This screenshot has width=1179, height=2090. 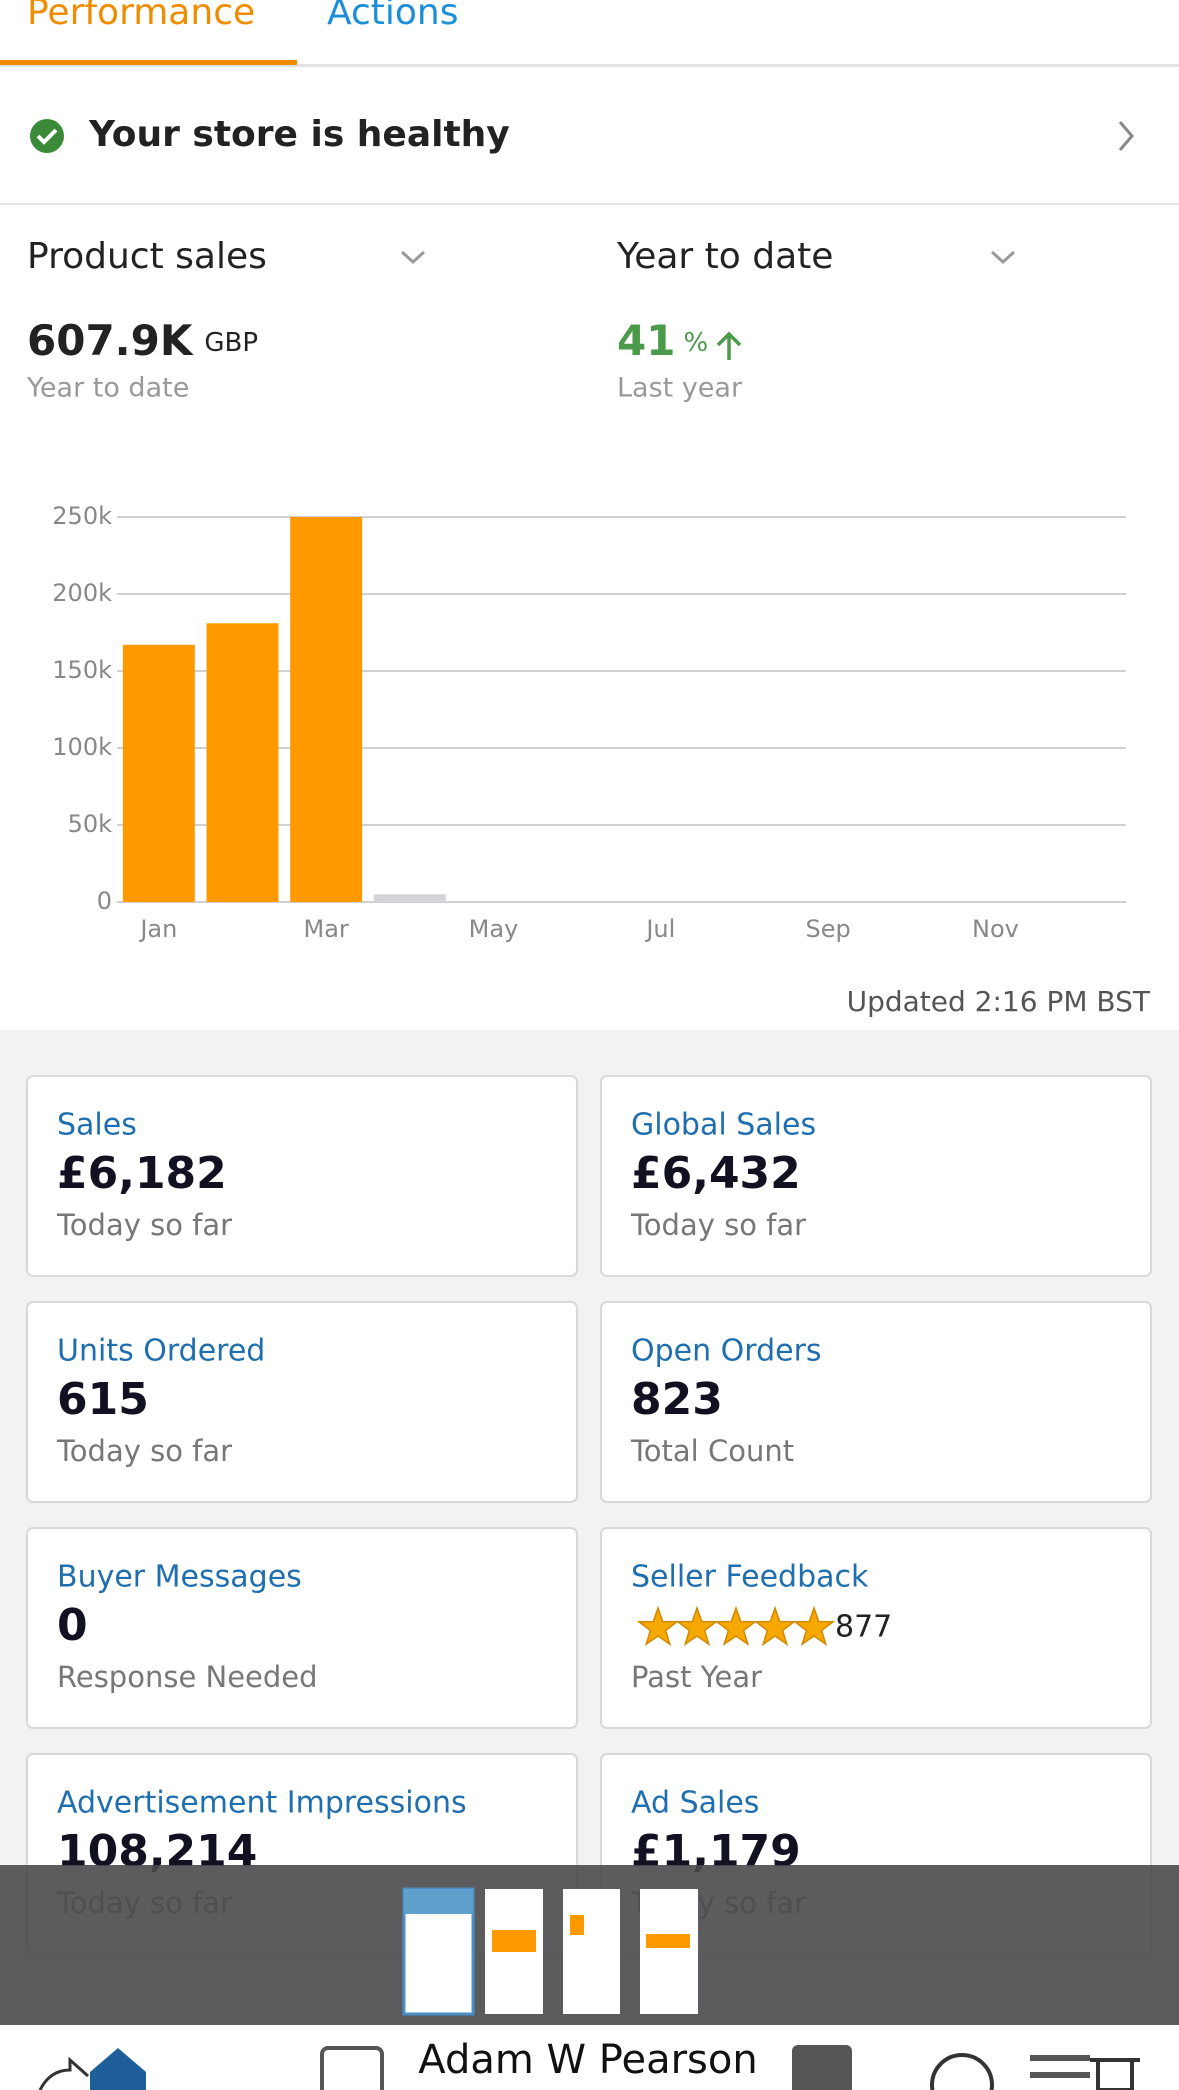 What do you see at coordinates (118, 2069) in the screenshot?
I see `home-icon` at bounding box center [118, 2069].